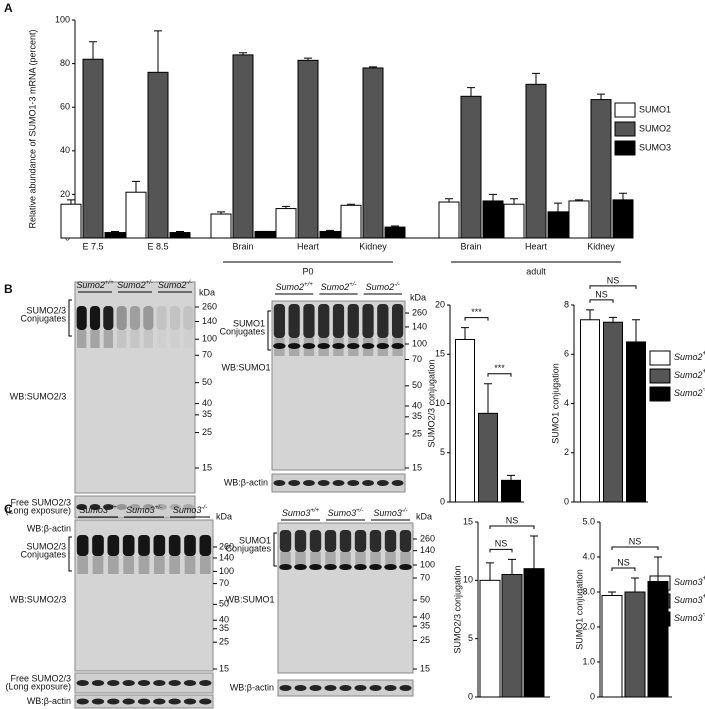  Describe the element at coordinates (70, 554) in the screenshot. I see `bracket` at that location.